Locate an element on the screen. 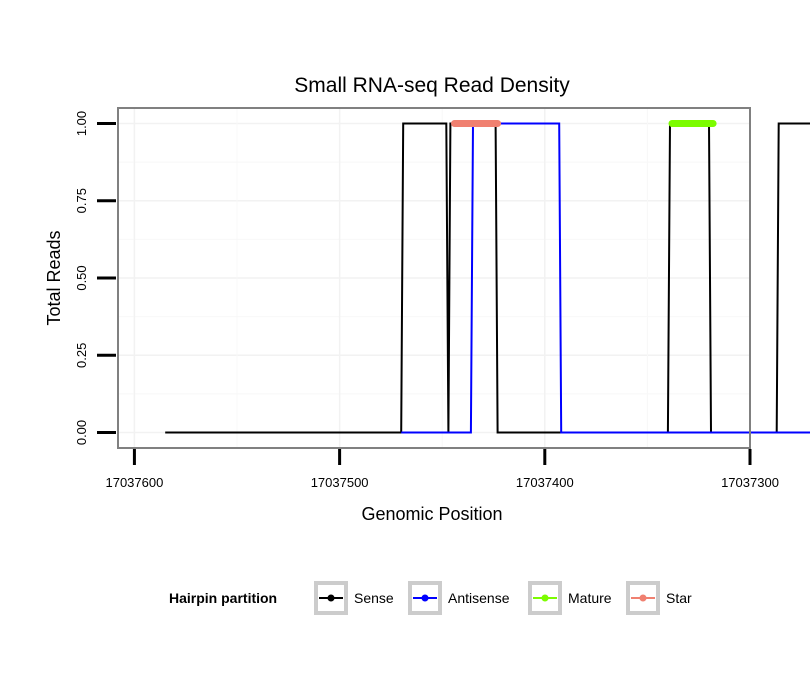  x-tick-label: 17037300 is located at coordinates (750, 482).